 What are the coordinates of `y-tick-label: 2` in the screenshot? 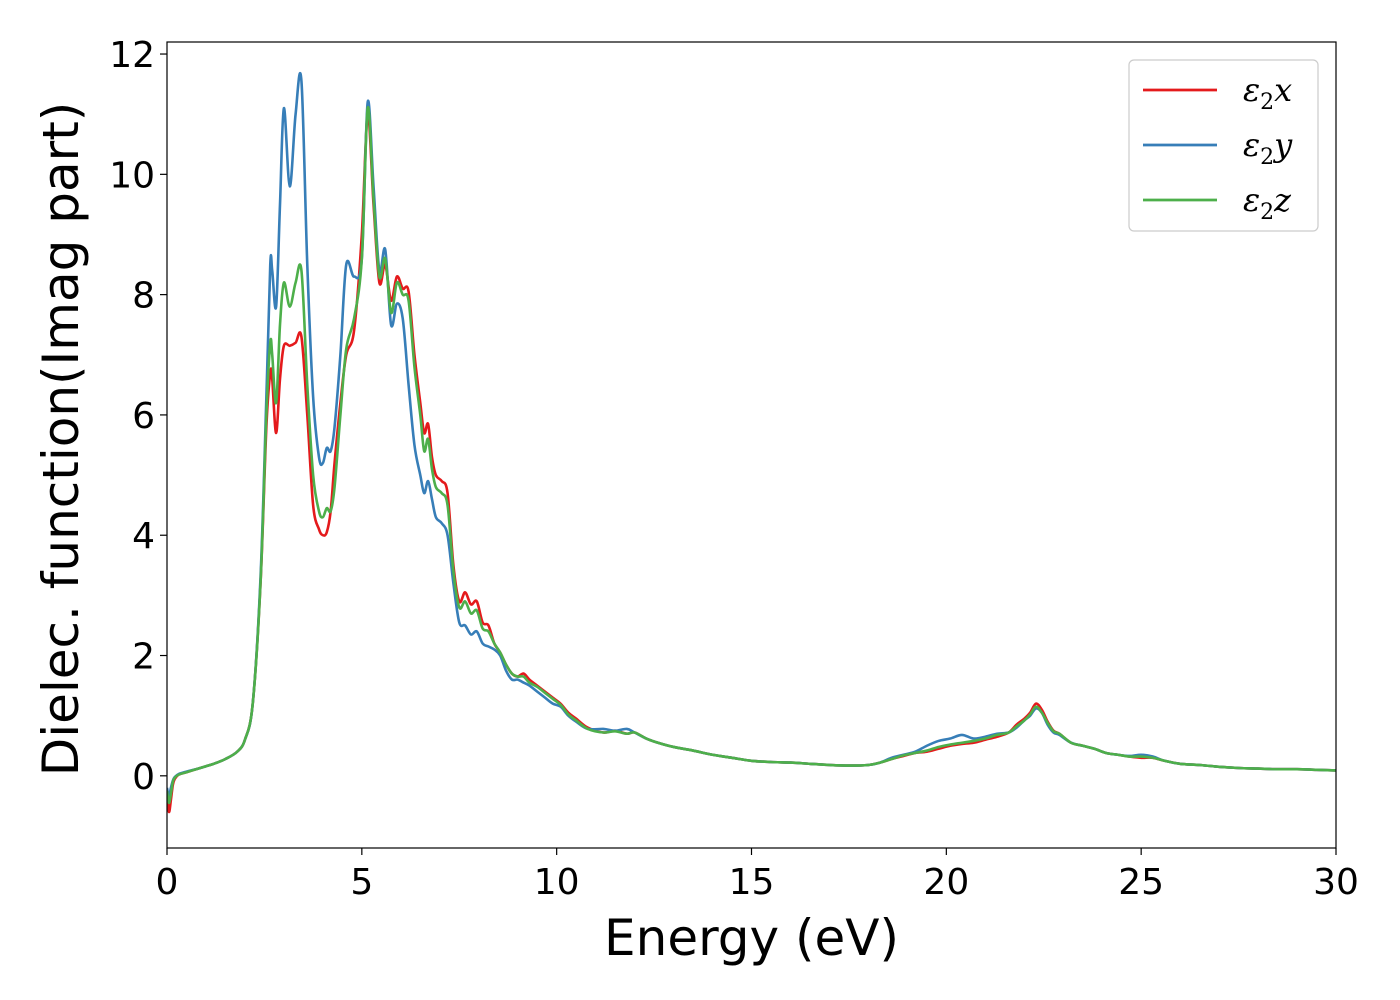 It's located at (143, 657).